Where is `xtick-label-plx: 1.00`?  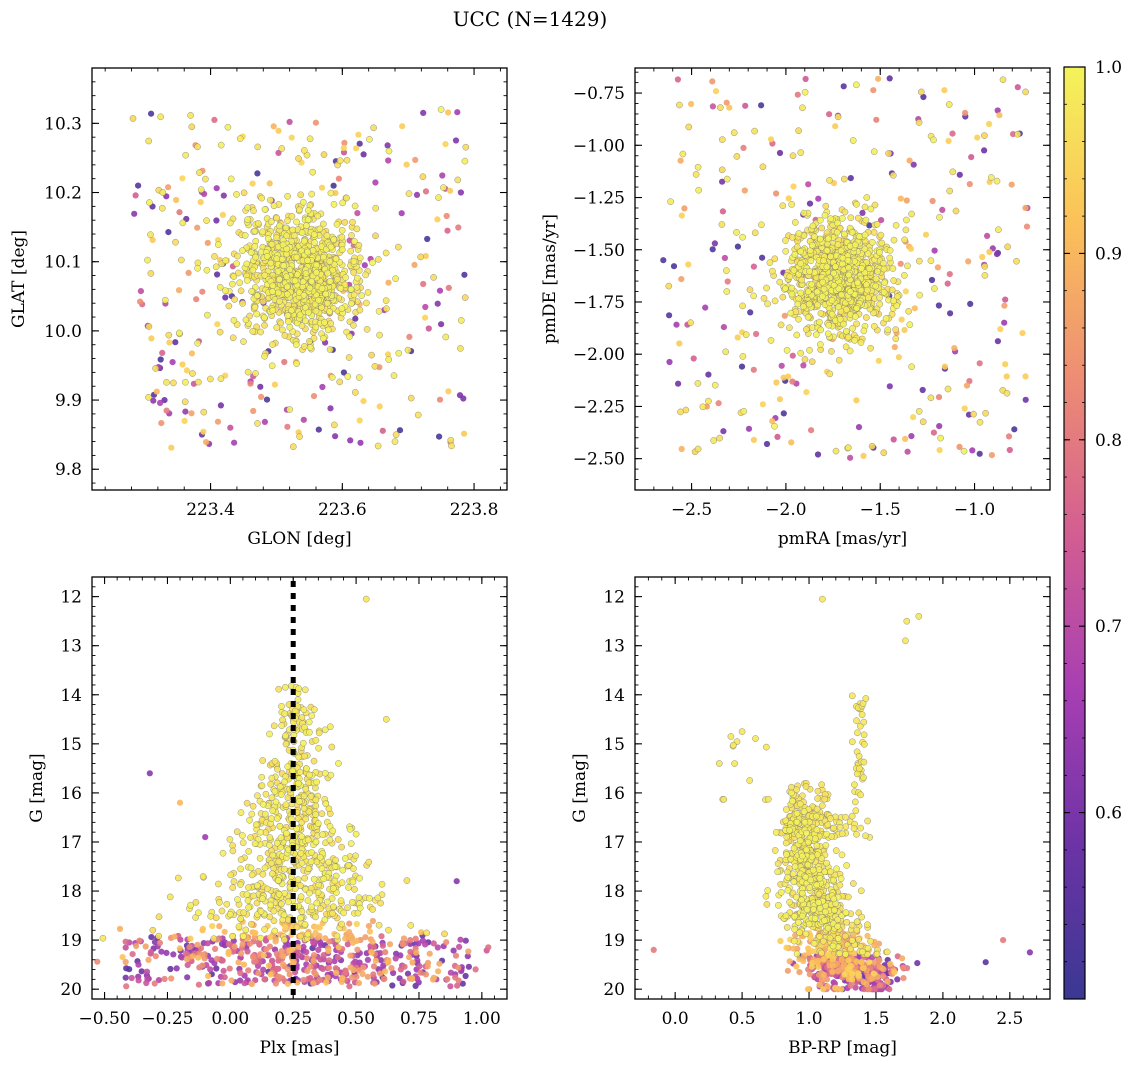 xtick-label-plx: 1.00 is located at coordinates (482, 1019).